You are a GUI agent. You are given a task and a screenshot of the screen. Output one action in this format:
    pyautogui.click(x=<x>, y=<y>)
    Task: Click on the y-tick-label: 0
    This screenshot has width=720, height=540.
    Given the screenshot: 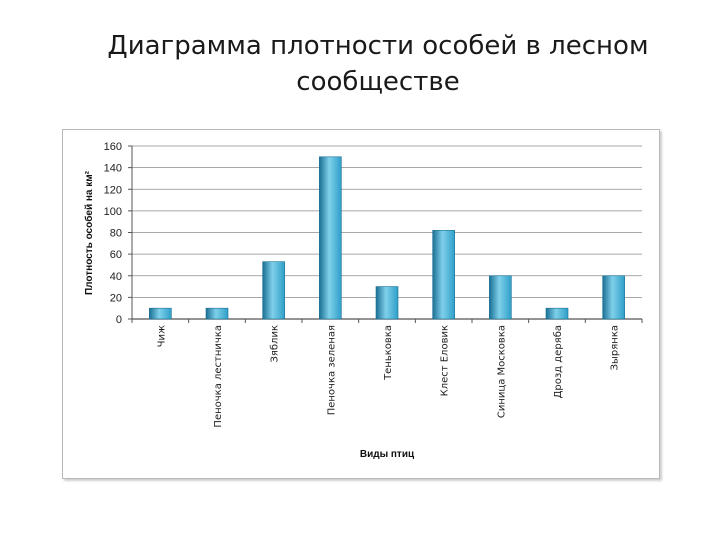 What is the action you would take?
    pyautogui.click(x=119, y=320)
    